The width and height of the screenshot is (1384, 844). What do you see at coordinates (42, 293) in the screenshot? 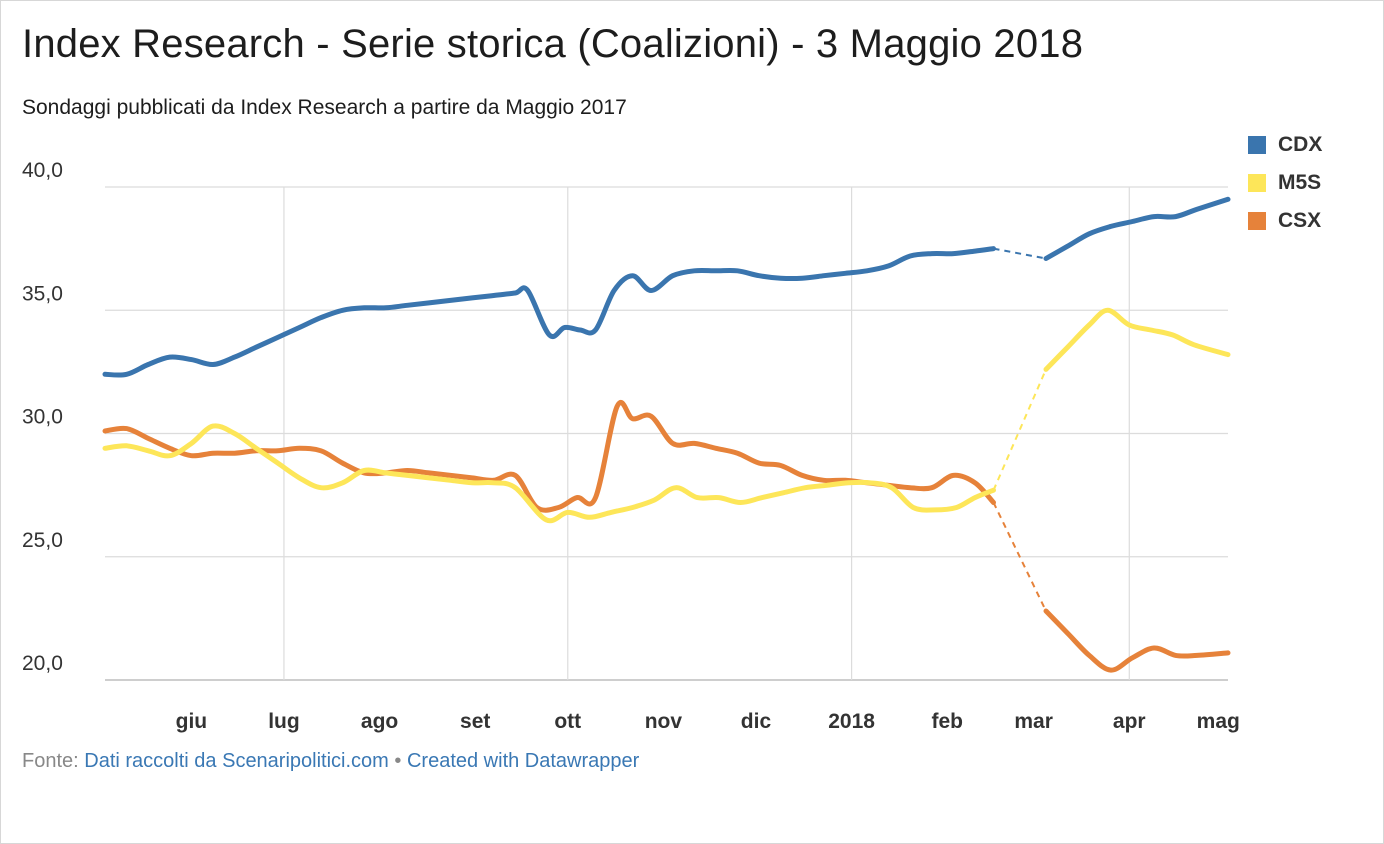
I see `y-tick-label: 35,0` at bounding box center [42, 293].